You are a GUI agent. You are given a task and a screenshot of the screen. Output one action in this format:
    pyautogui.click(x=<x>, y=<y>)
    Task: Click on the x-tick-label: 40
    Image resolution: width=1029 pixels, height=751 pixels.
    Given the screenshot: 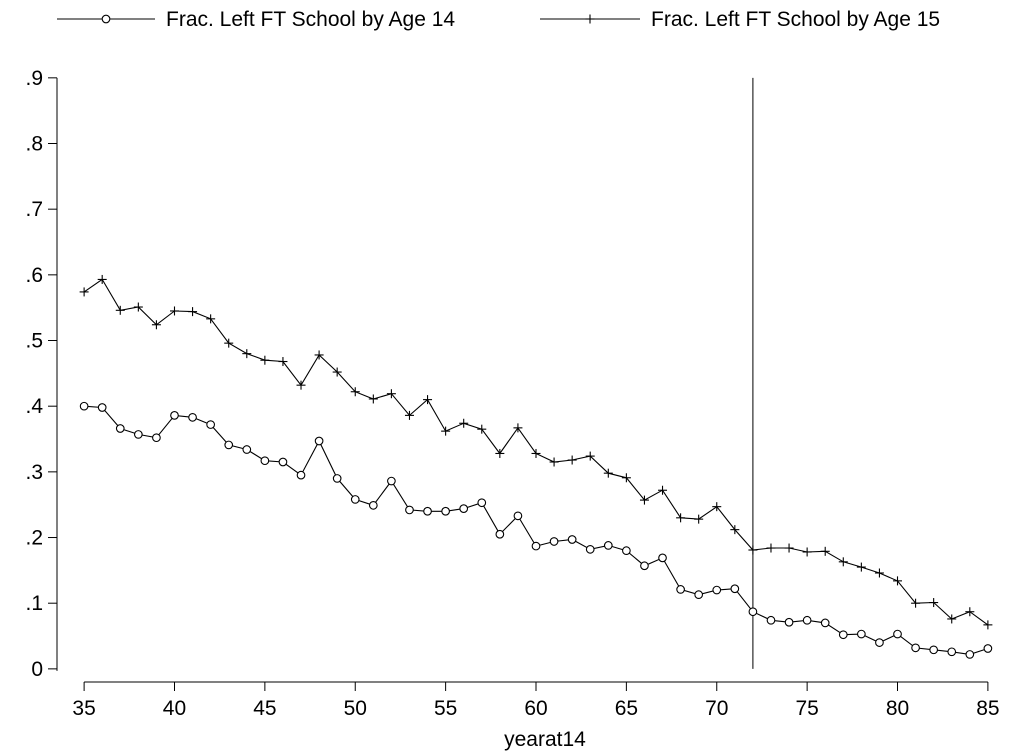 What is the action you would take?
    pyautogui.click(x=174, y=708)
    